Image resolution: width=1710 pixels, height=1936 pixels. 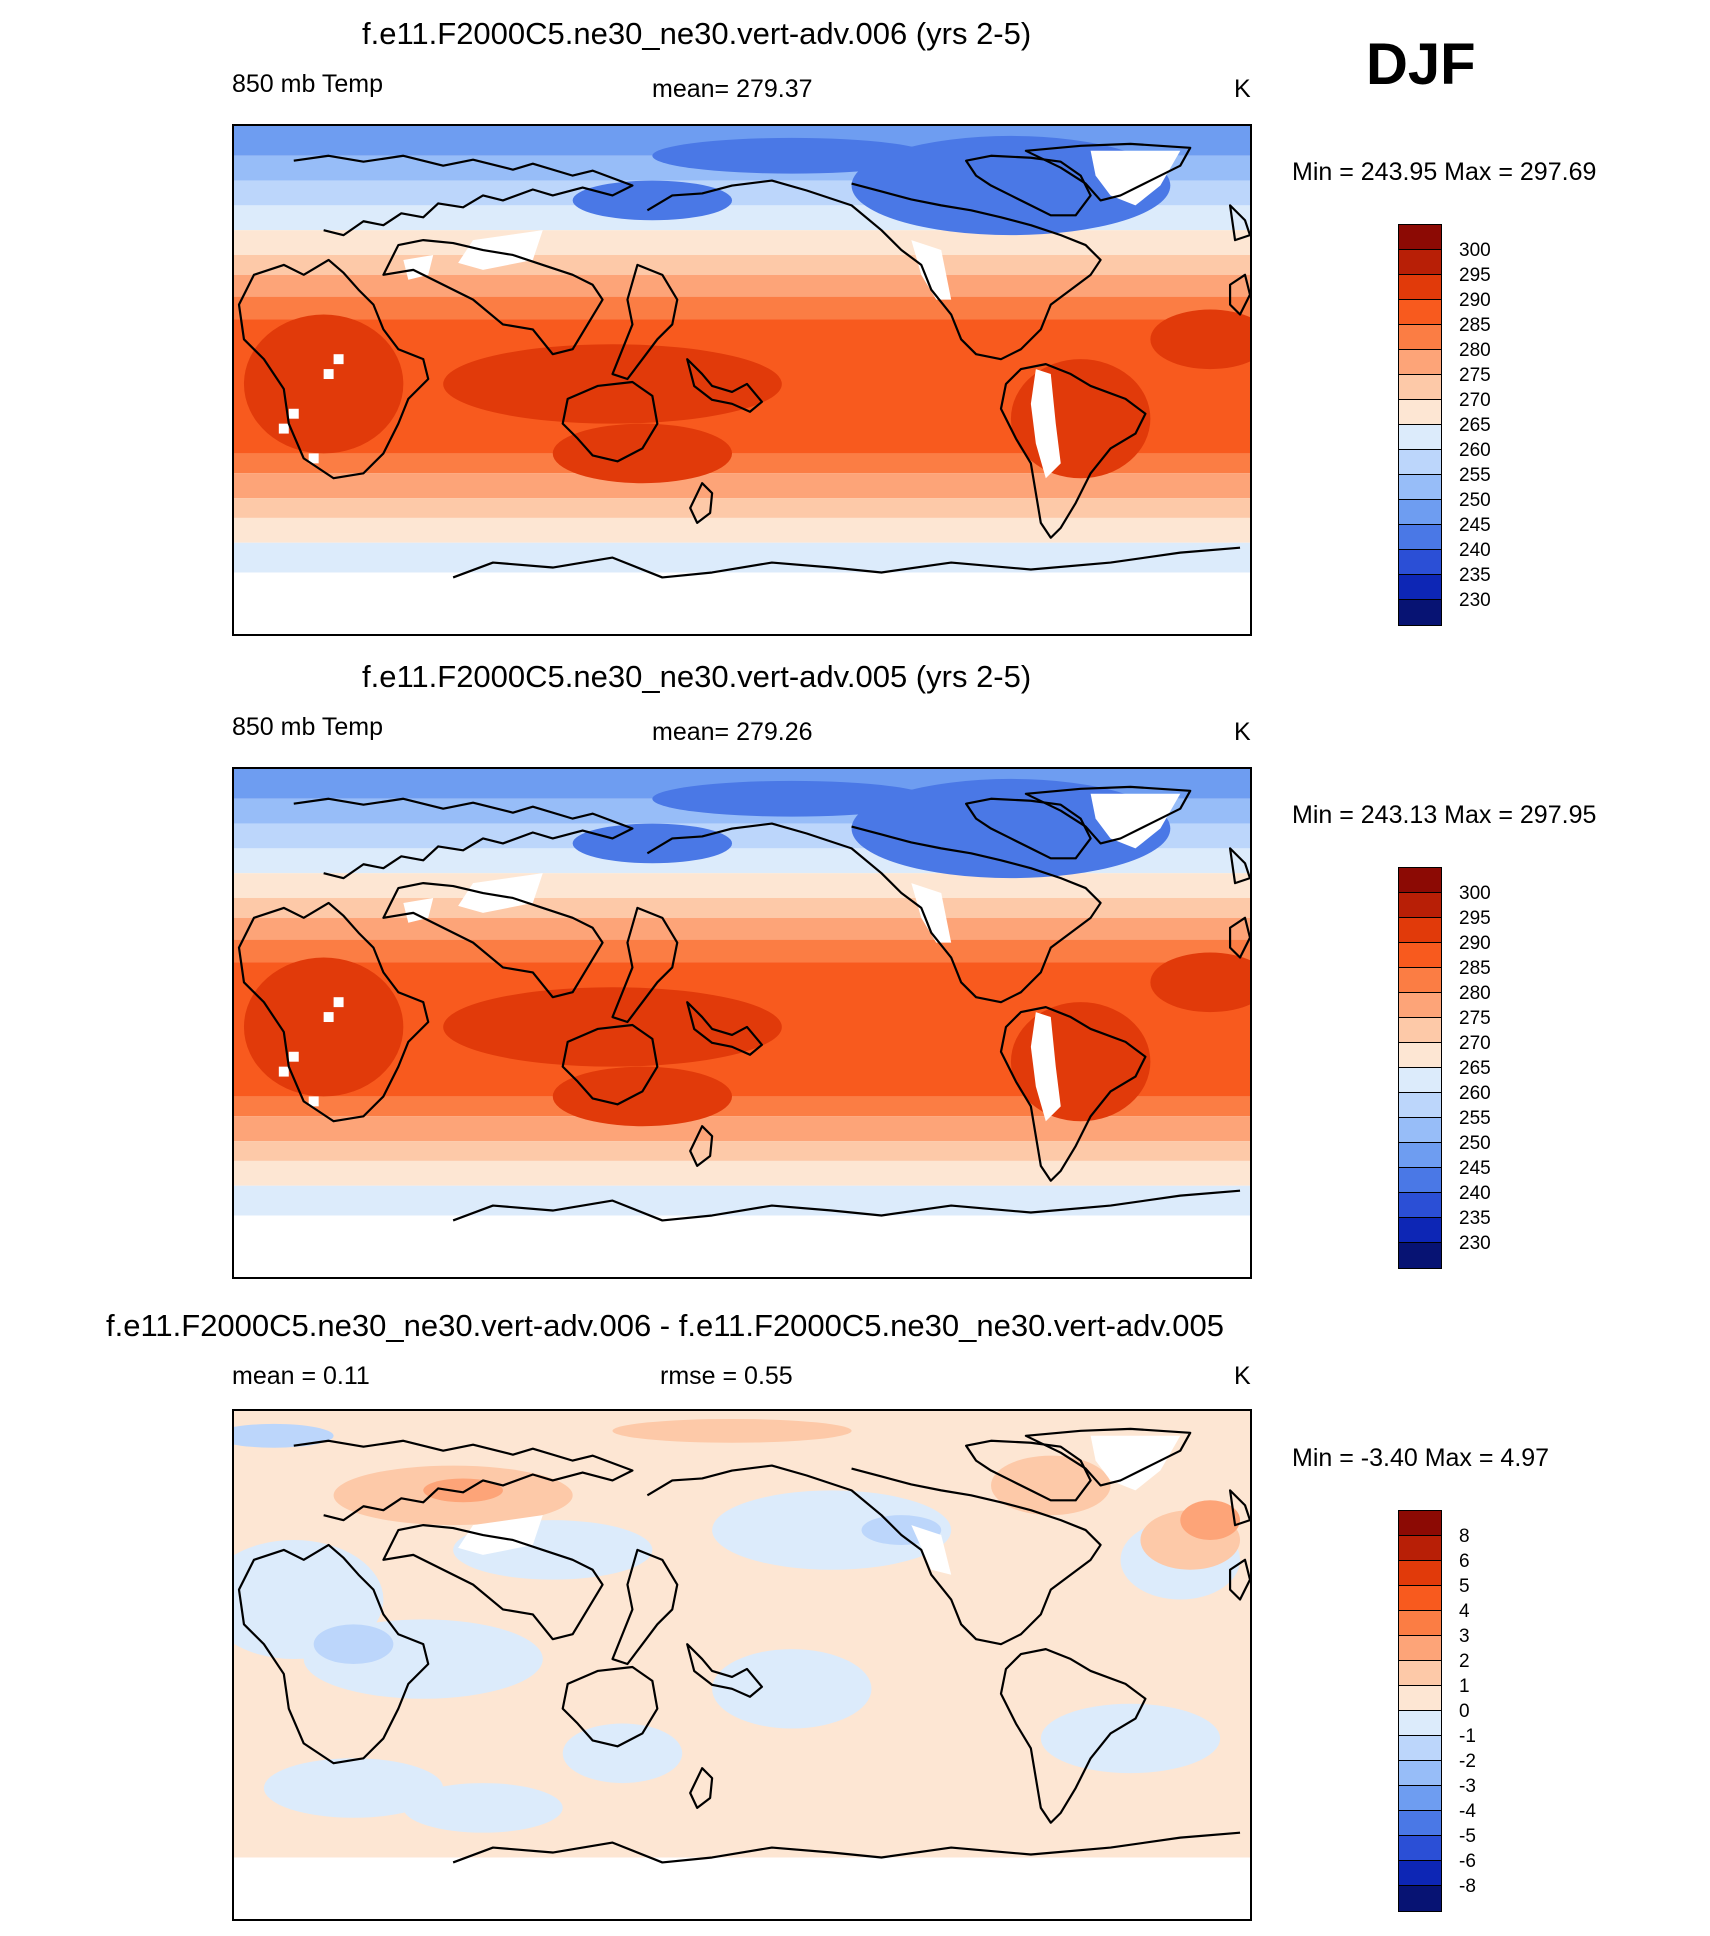 I want to click on colorbar-tick-label: 4, so click(x=1464, y=1611).